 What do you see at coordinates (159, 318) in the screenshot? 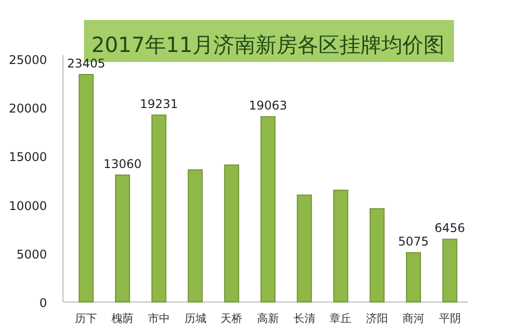
I see `x-tick-label: 市中` at bounding box center [159, 318].